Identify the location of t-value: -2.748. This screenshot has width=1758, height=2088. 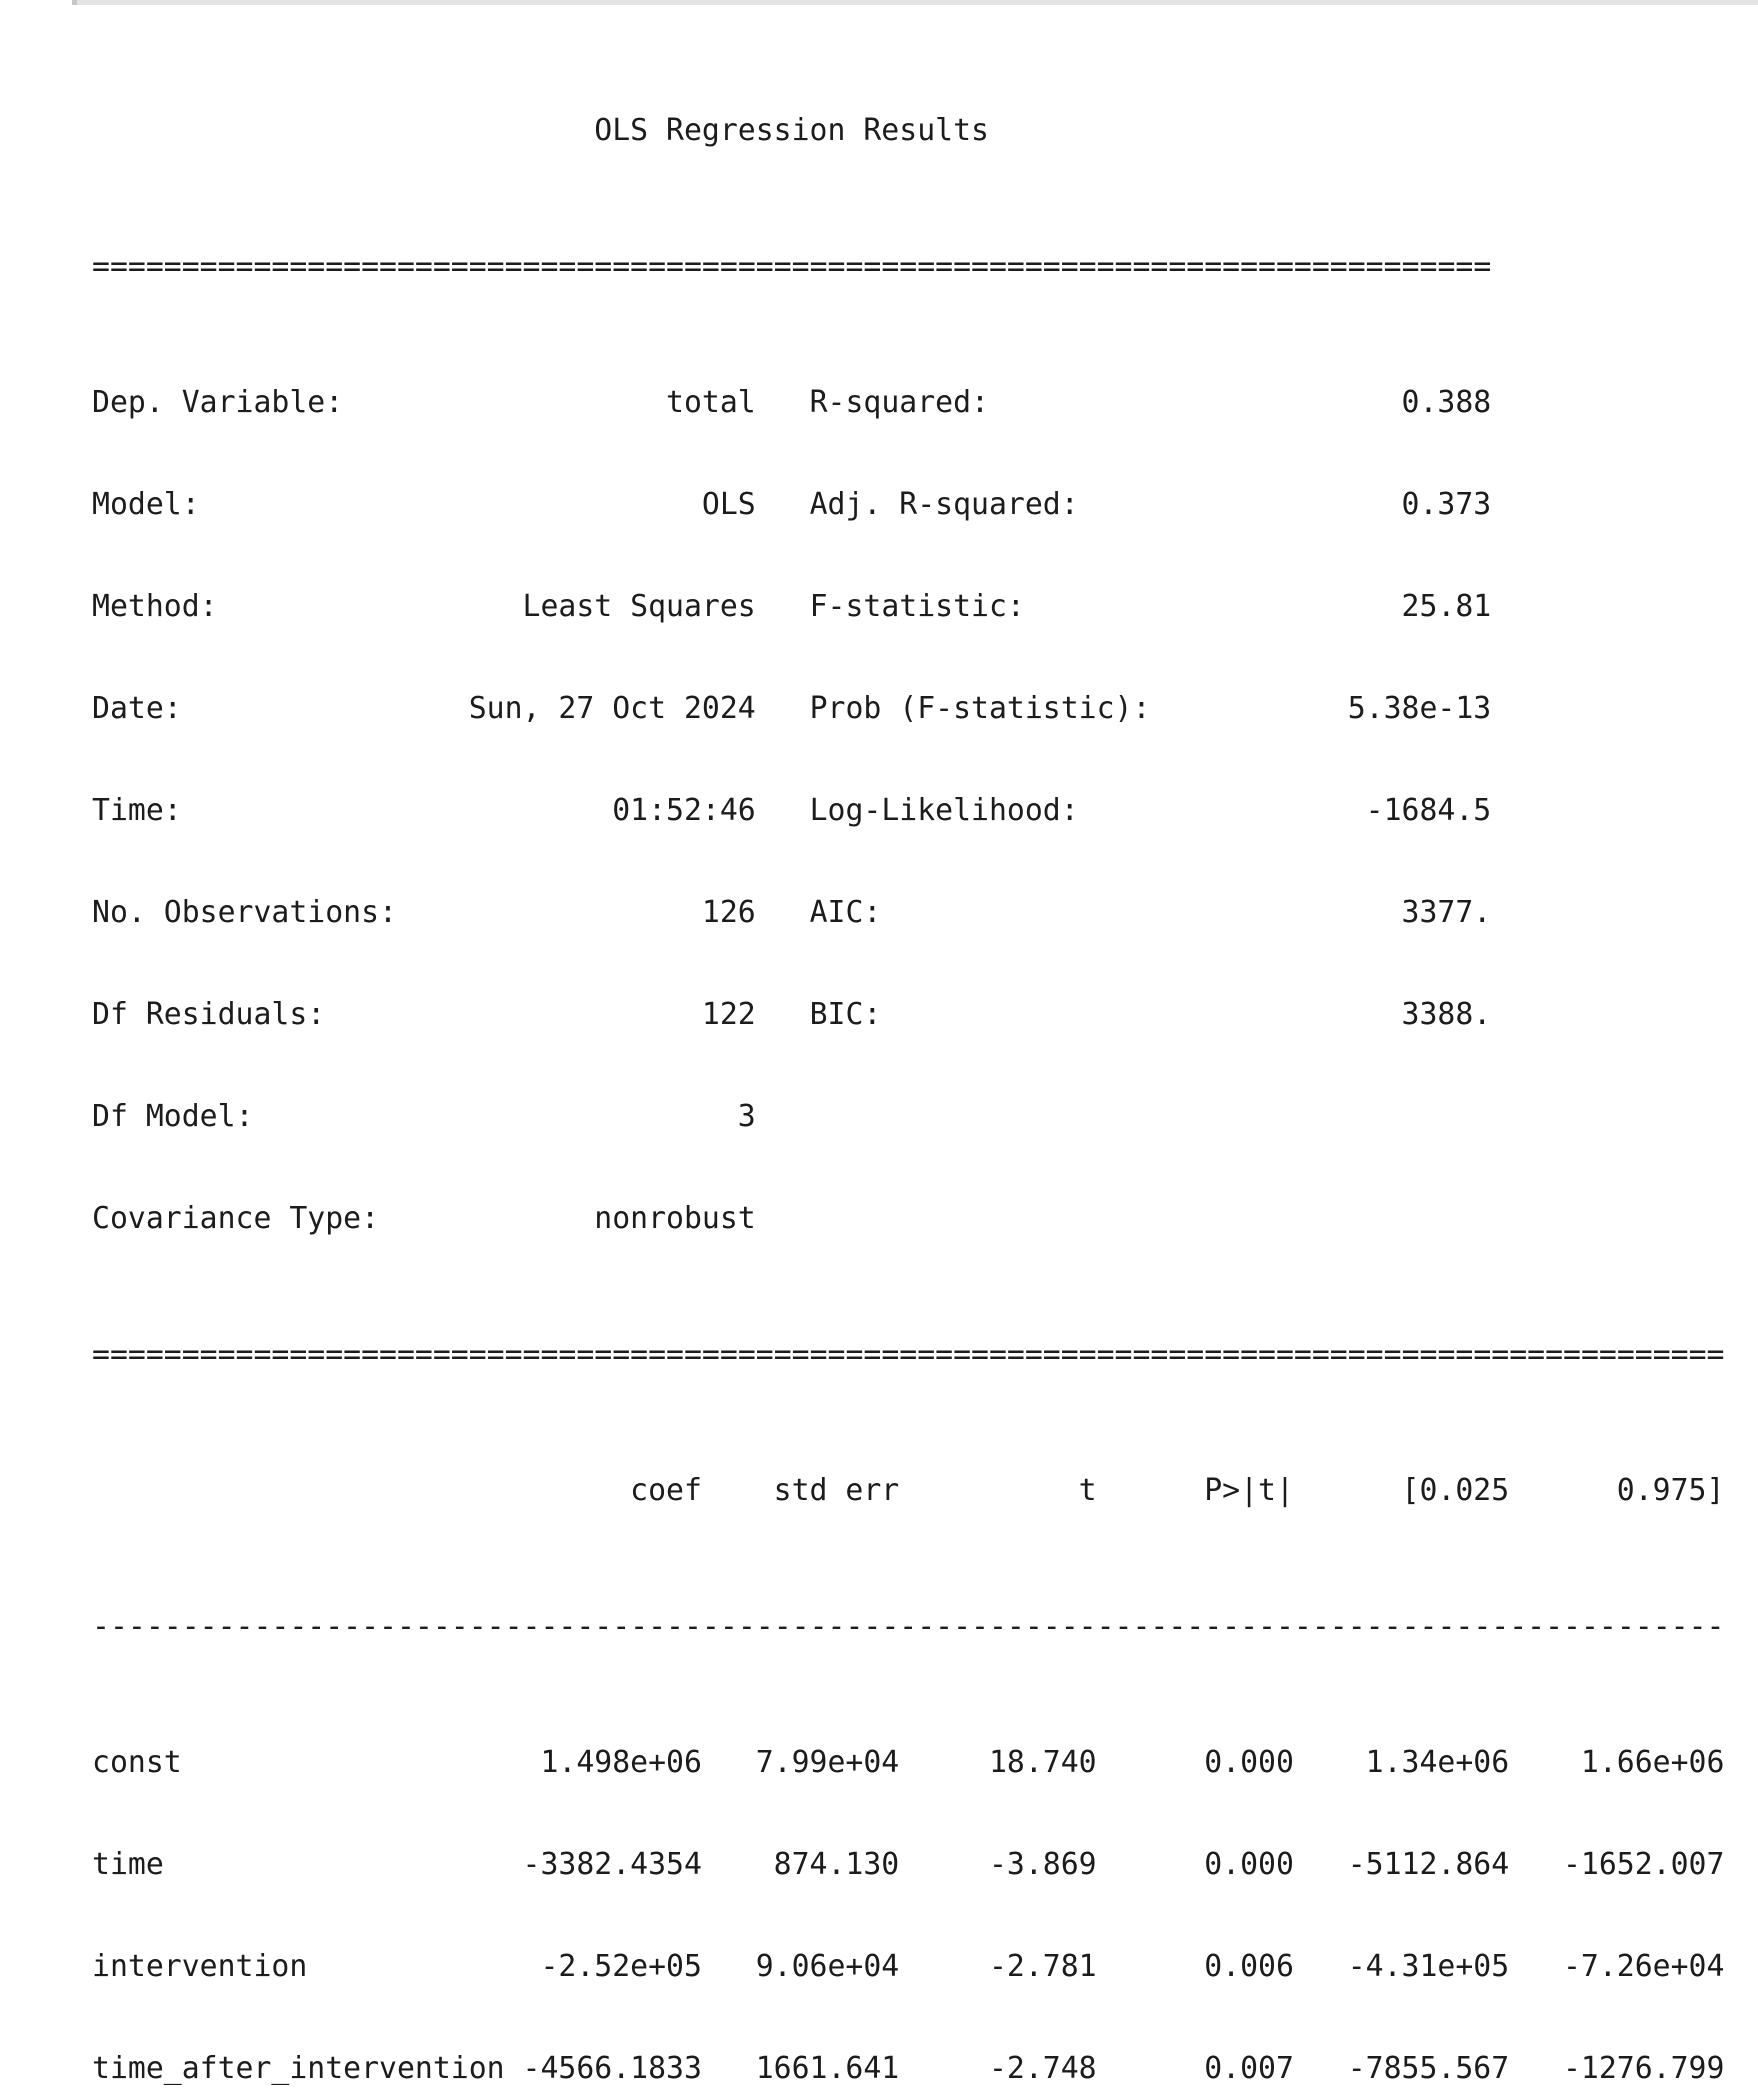
(1042, 2068).